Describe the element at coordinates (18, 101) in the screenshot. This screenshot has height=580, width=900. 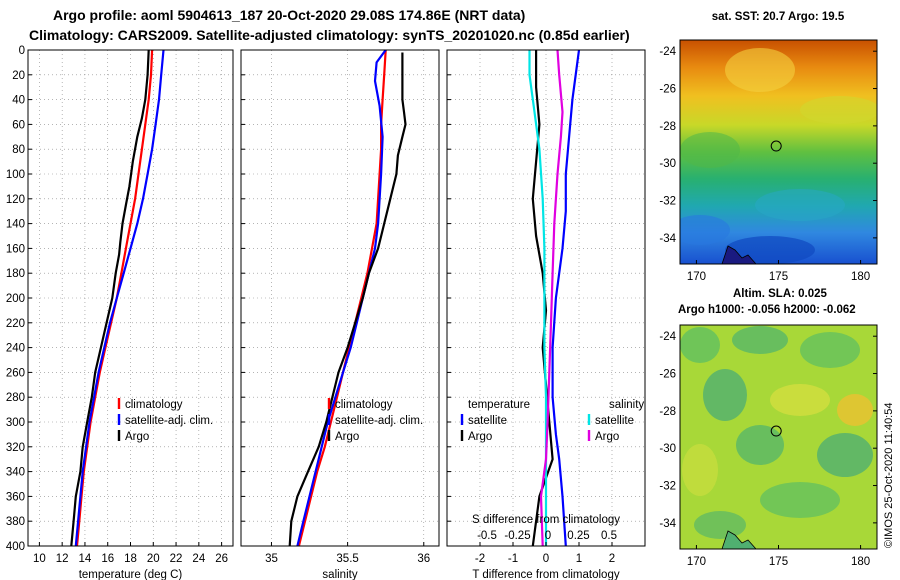
I see `y-tick-label: 40` at that location.